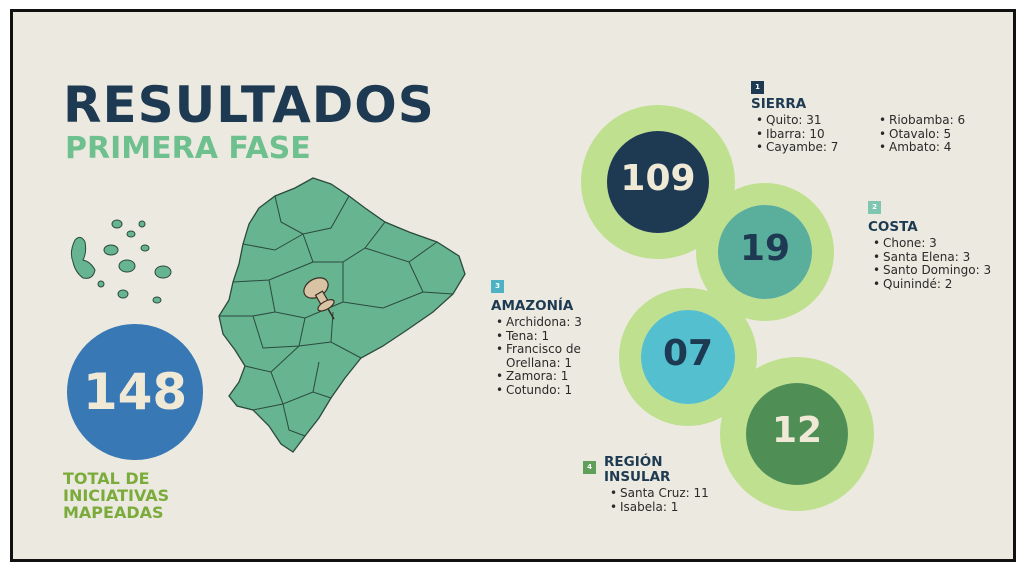  Describe the element at coordinates (676, 493) in the screenshot. I see `list-item: Santa Cruz: 11` at that location.